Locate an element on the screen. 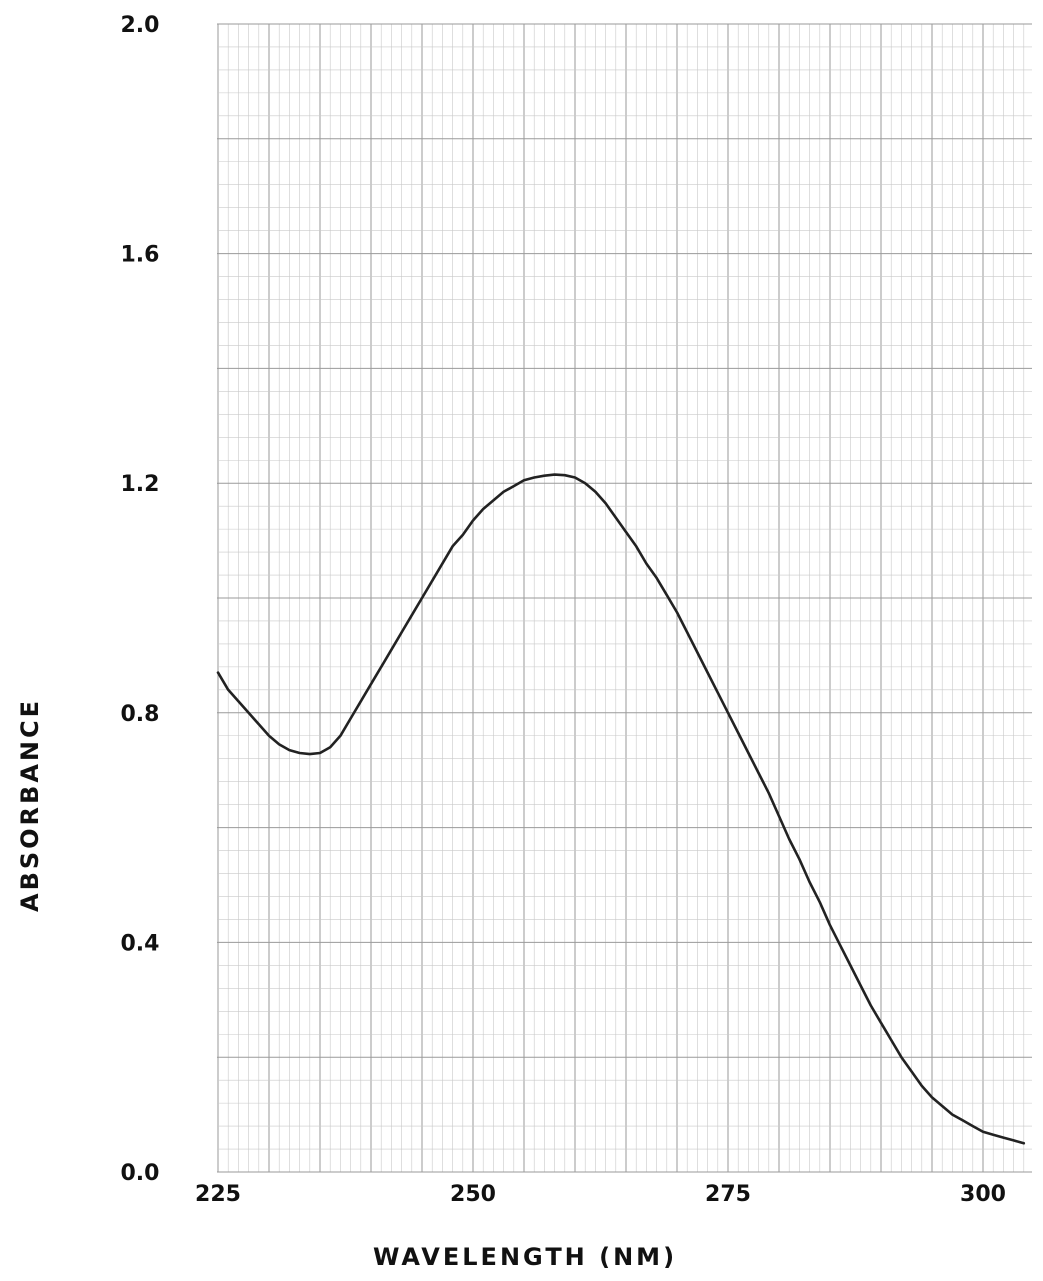 This screenshot has width=1043, height=1281. y-tick-label: 0.0 is located at coordinates (140, 1173).